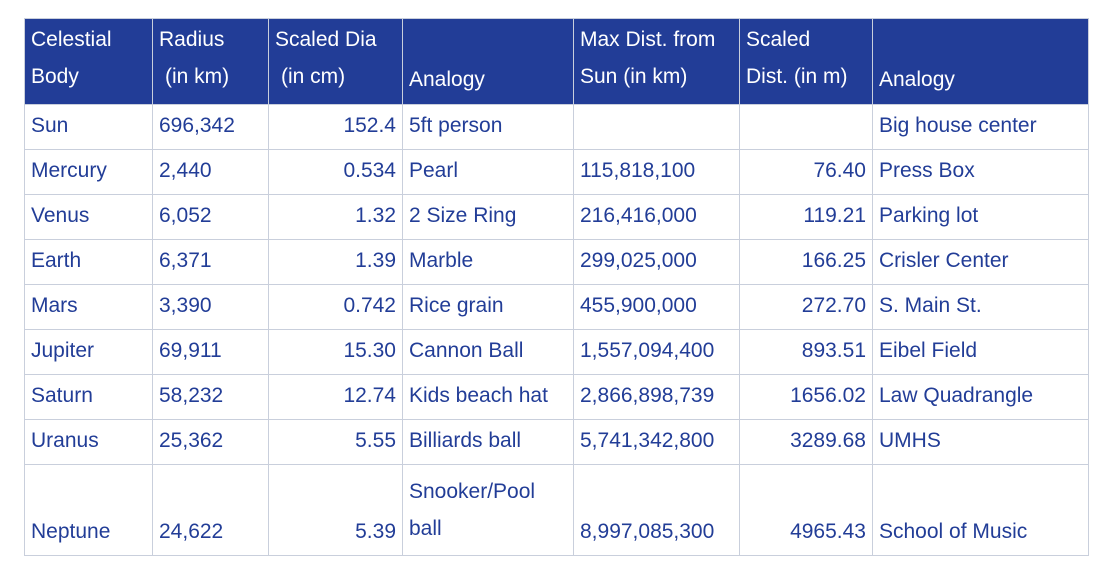  Describe the element at coordinates (88, 217) in the screenshot. I see `cell-body: Venus` at that location.